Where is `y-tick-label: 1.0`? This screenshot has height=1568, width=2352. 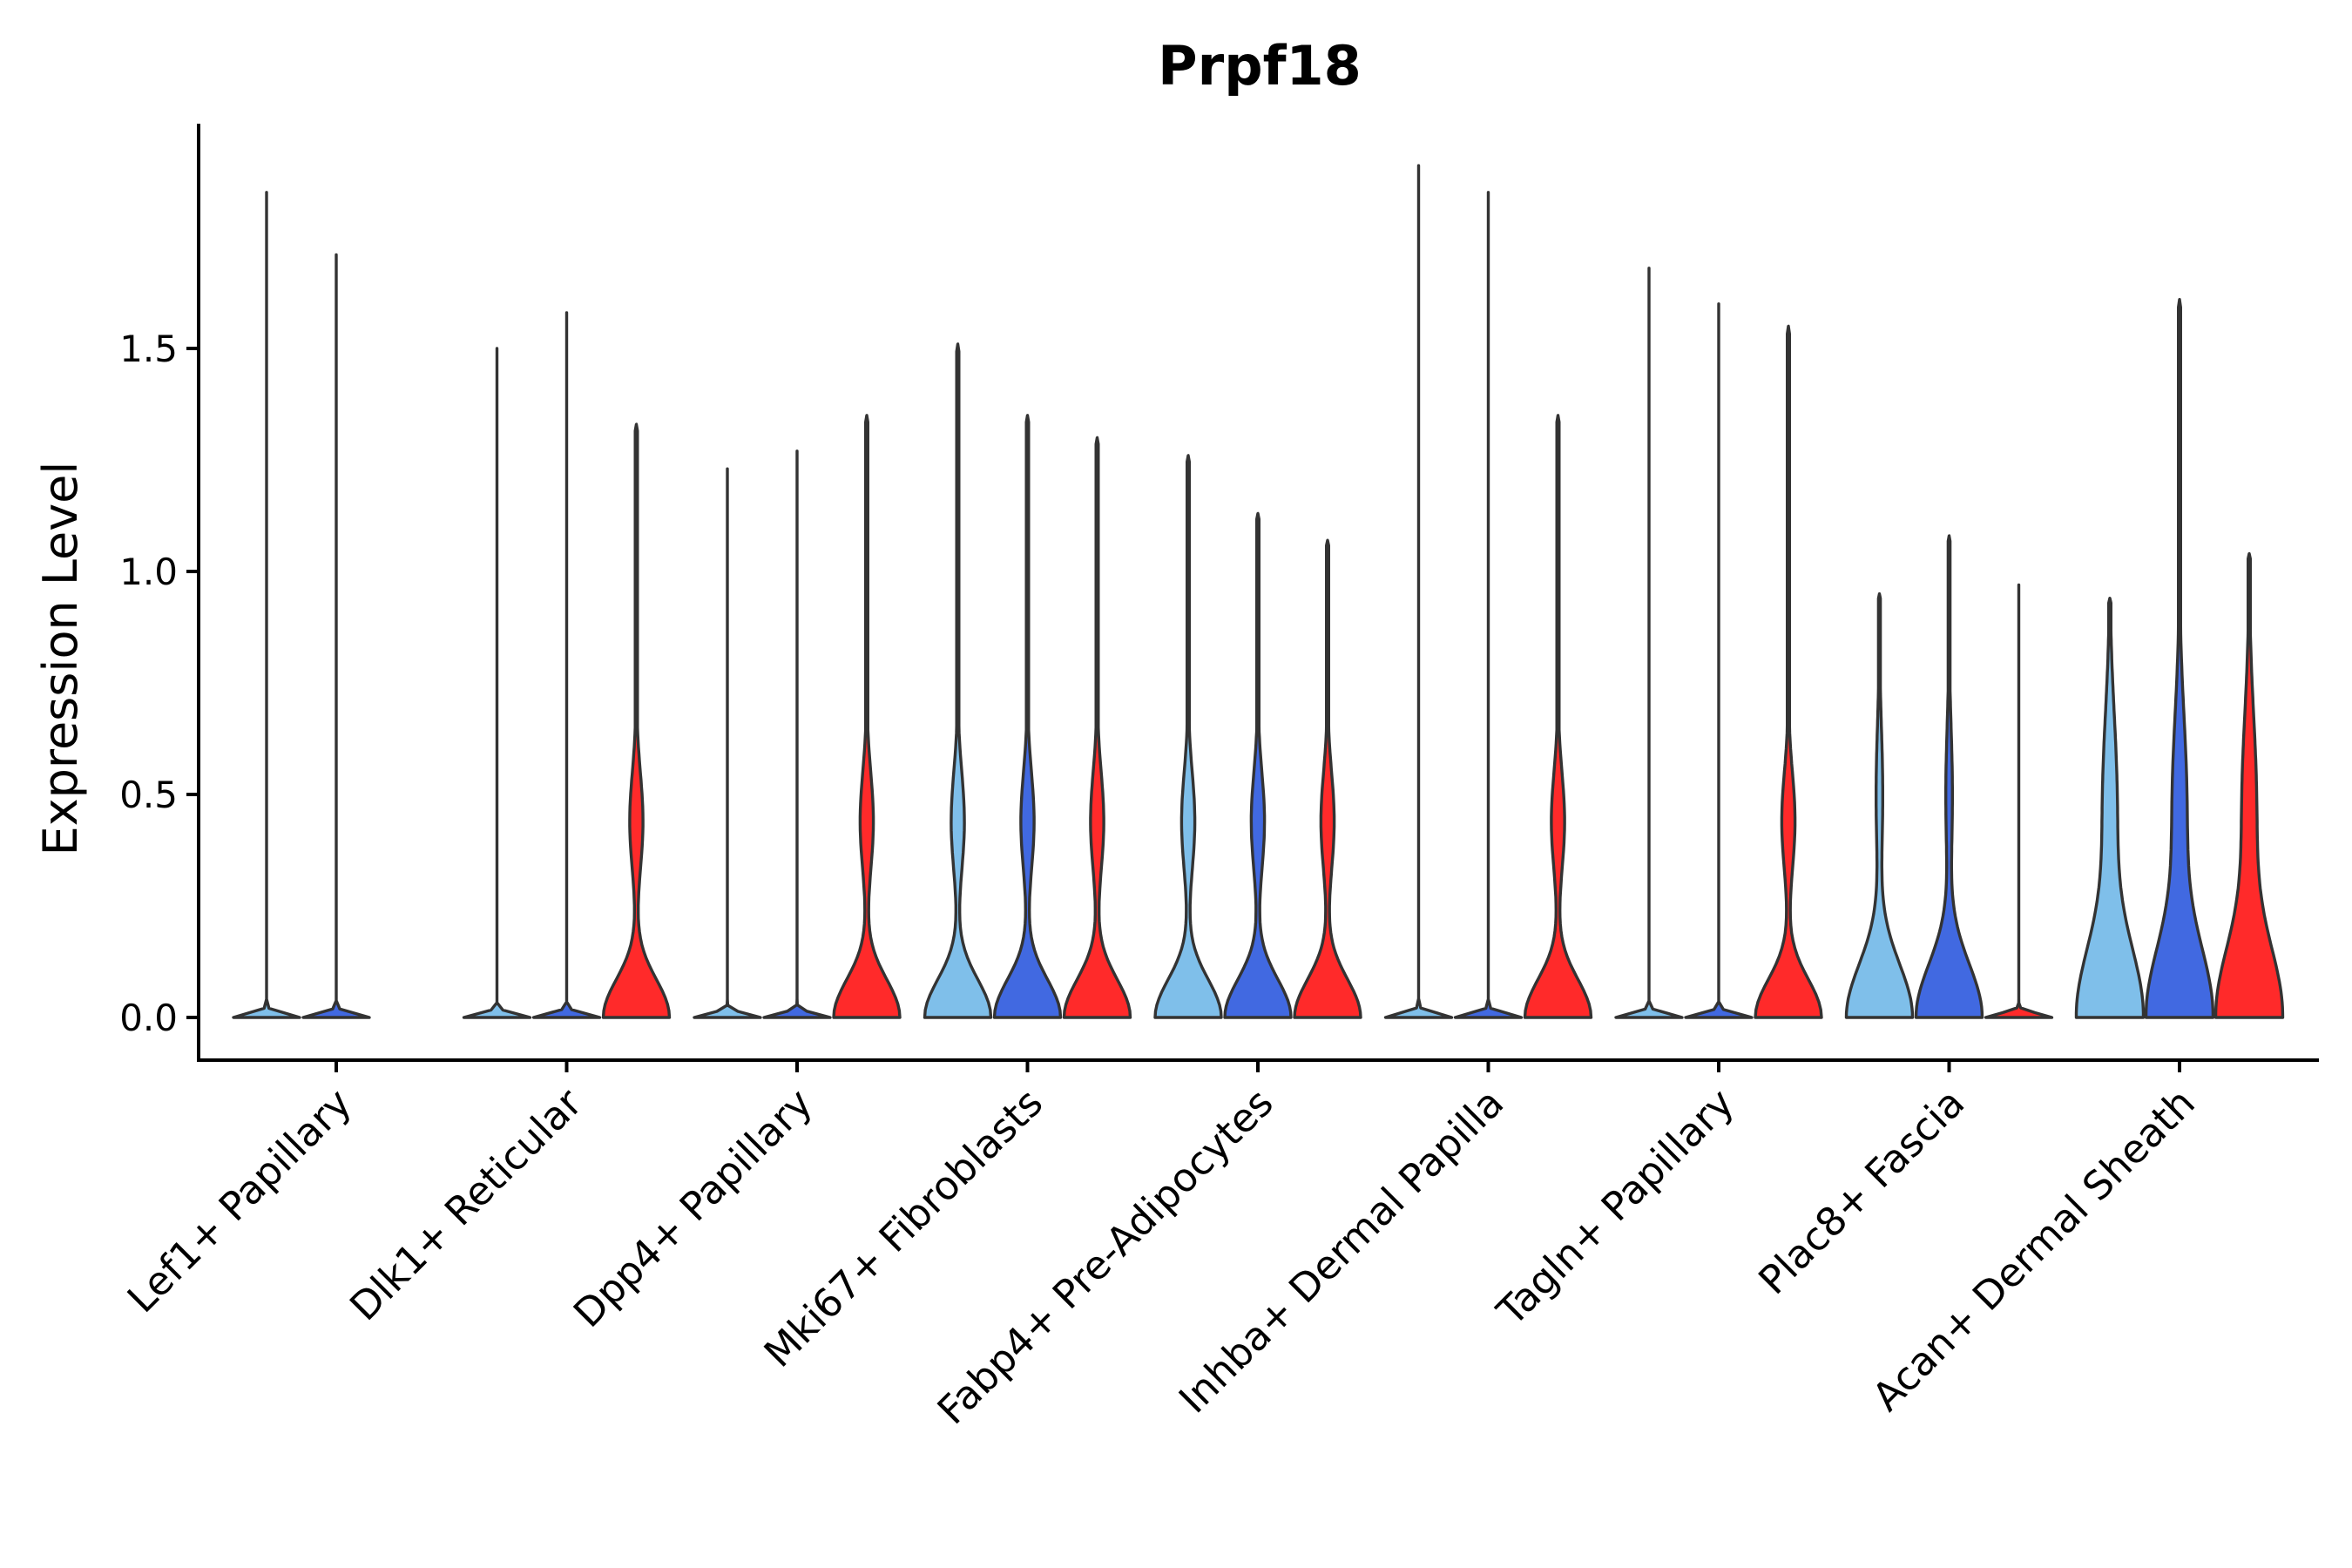
y-tick-label: 1.0 is located at coordinates (148, 572).